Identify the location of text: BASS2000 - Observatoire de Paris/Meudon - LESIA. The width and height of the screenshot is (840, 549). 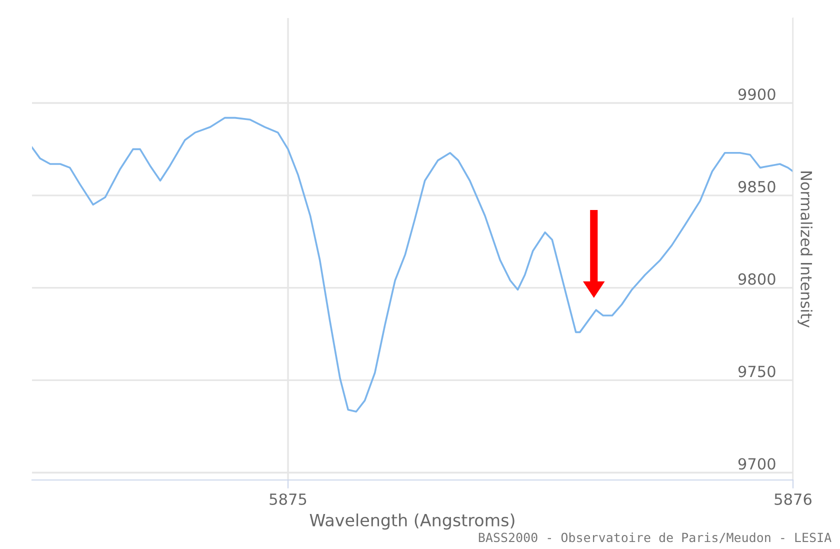
(655, 538).